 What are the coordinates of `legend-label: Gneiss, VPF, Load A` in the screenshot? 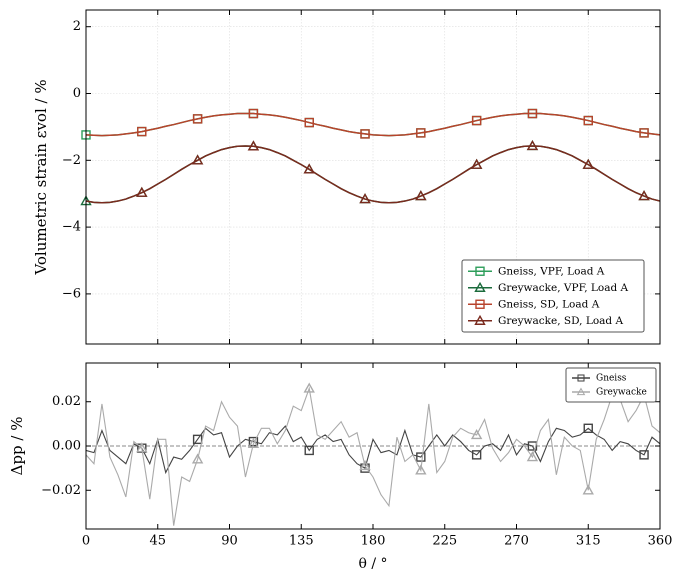 It's located at (551, 271).